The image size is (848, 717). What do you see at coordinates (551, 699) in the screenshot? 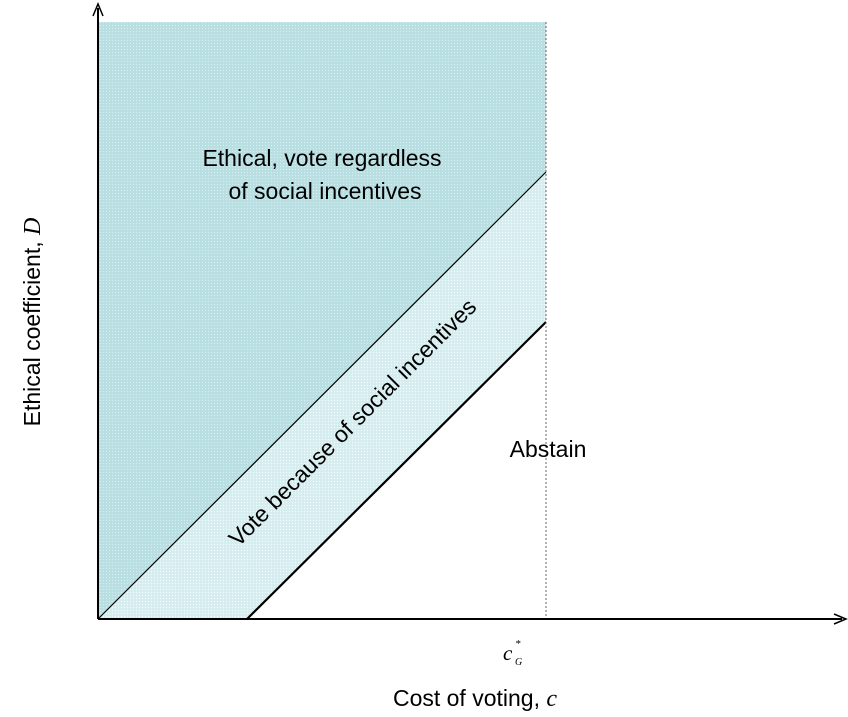
I see `x-axis-label-var: c` at bounding box center [551, 699].